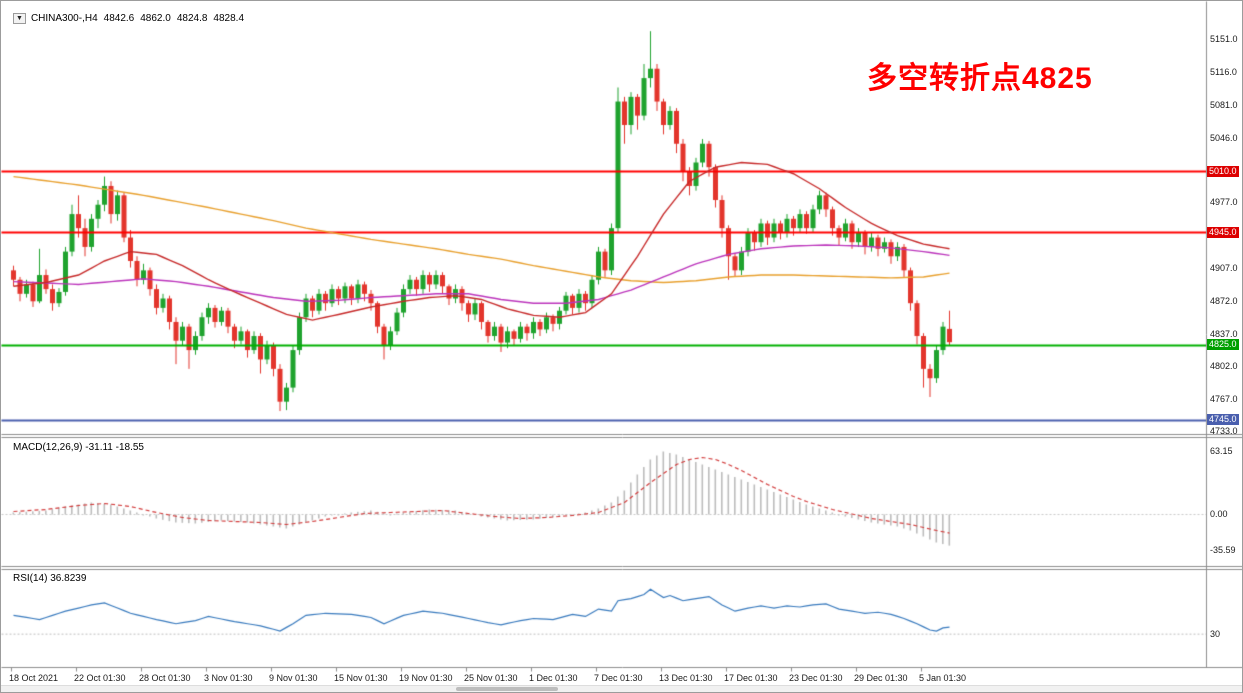 This screenshot has width=1243, height=693. Describe the element at coordinates (1223, 549) in the screenshot. I see `macd-tick-label: -35.59` at that location.